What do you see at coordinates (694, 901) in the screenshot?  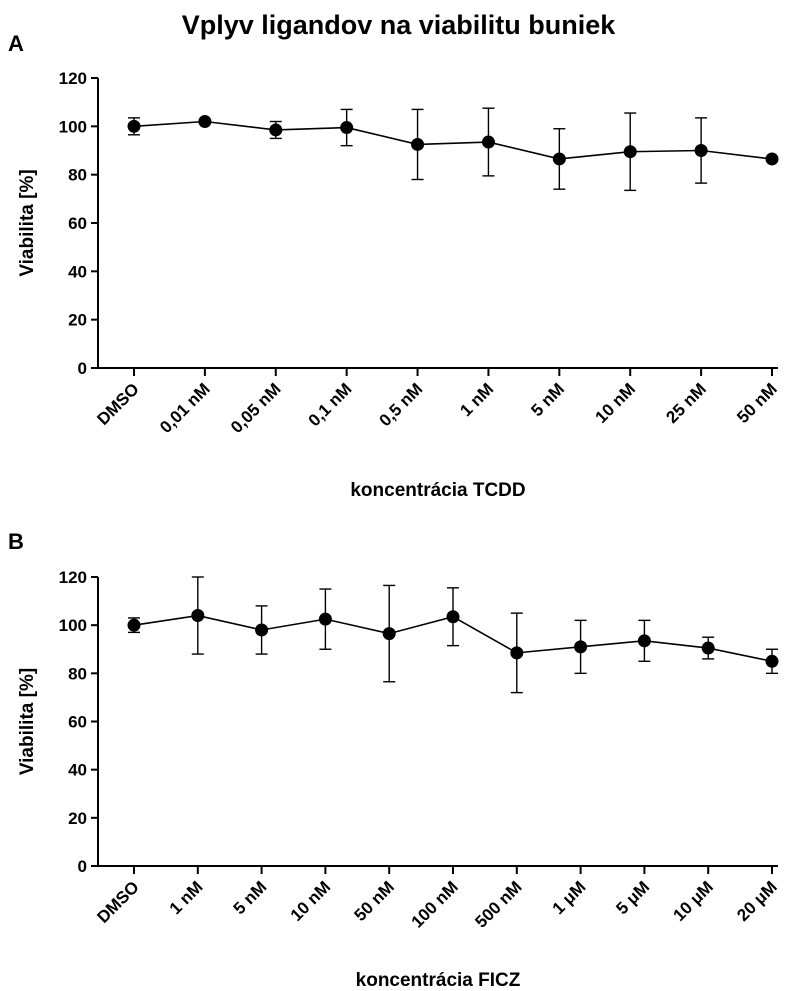 I see `x-tick-label: 10 μM` at bounding box center [694, 901].